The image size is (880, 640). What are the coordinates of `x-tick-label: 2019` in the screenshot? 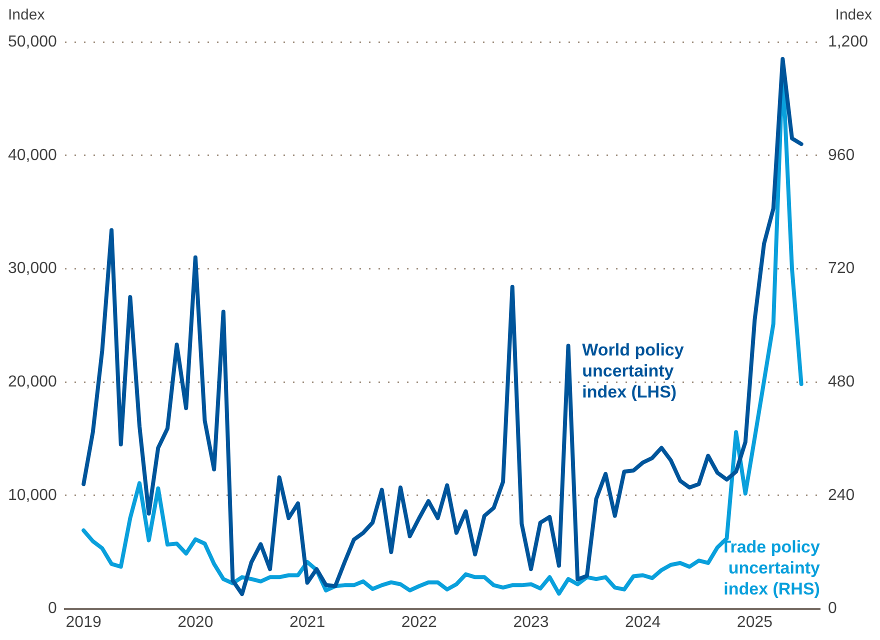 It's located at (84, 622).